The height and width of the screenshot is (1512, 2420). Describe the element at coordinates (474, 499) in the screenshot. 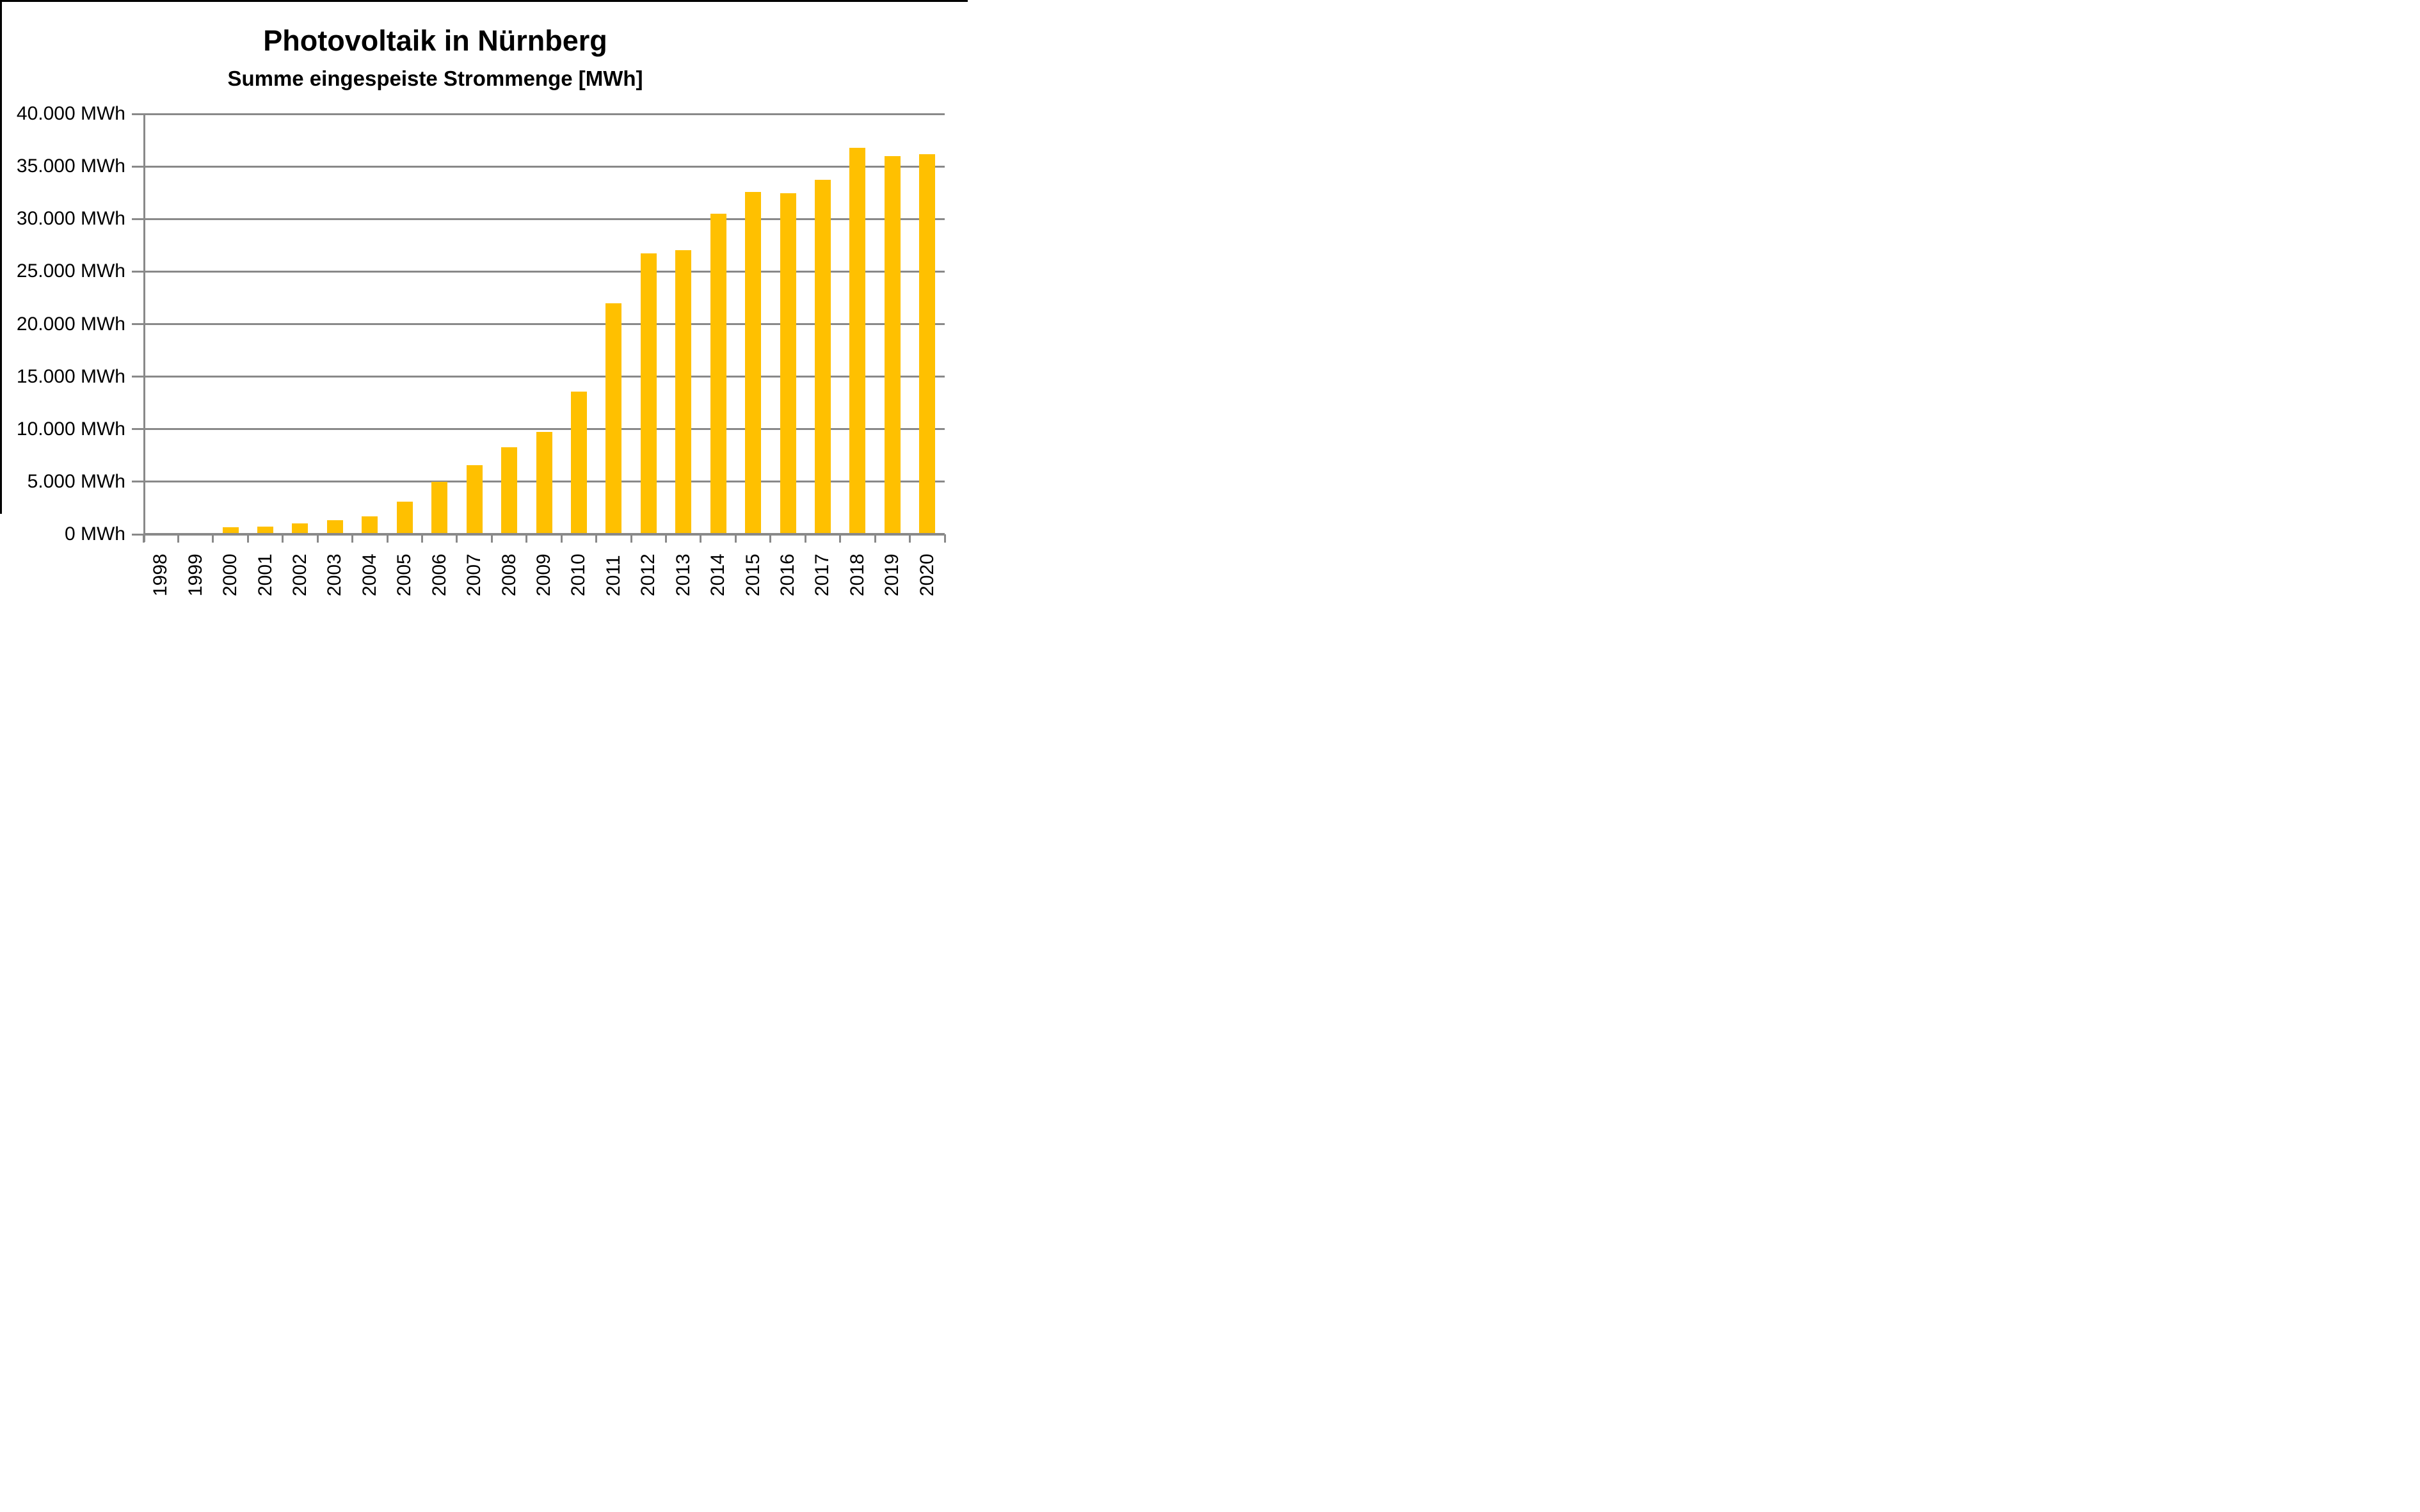

I see `bar-2007` at that location.